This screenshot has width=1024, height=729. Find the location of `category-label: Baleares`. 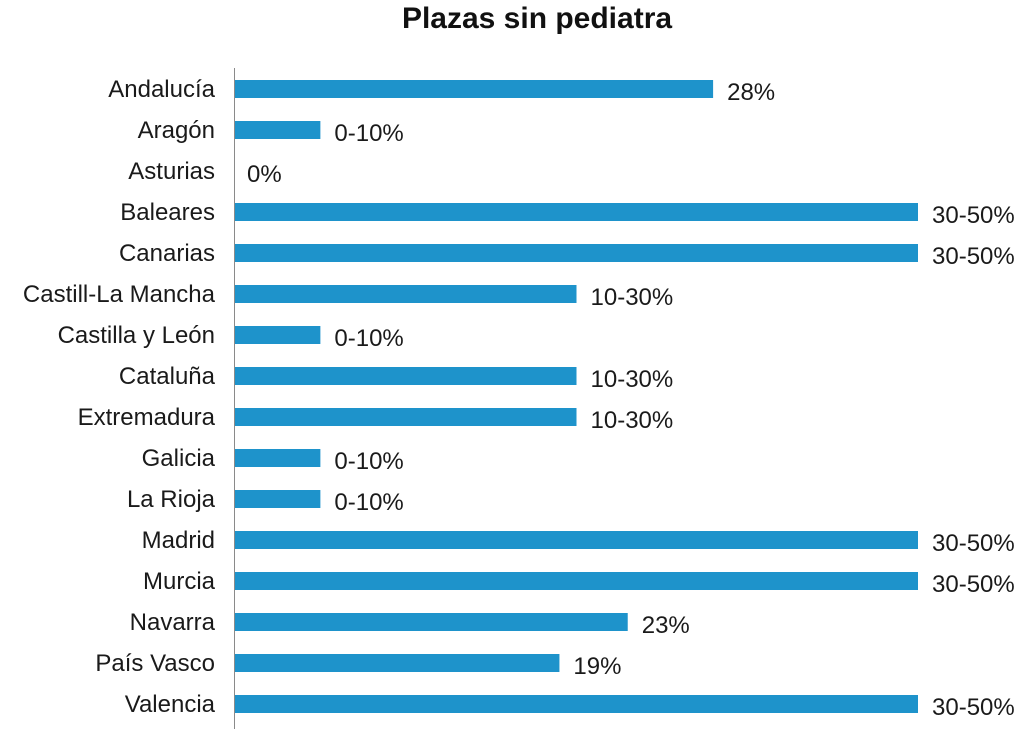

category-label: Baleares is located at coordinates (167, 212).